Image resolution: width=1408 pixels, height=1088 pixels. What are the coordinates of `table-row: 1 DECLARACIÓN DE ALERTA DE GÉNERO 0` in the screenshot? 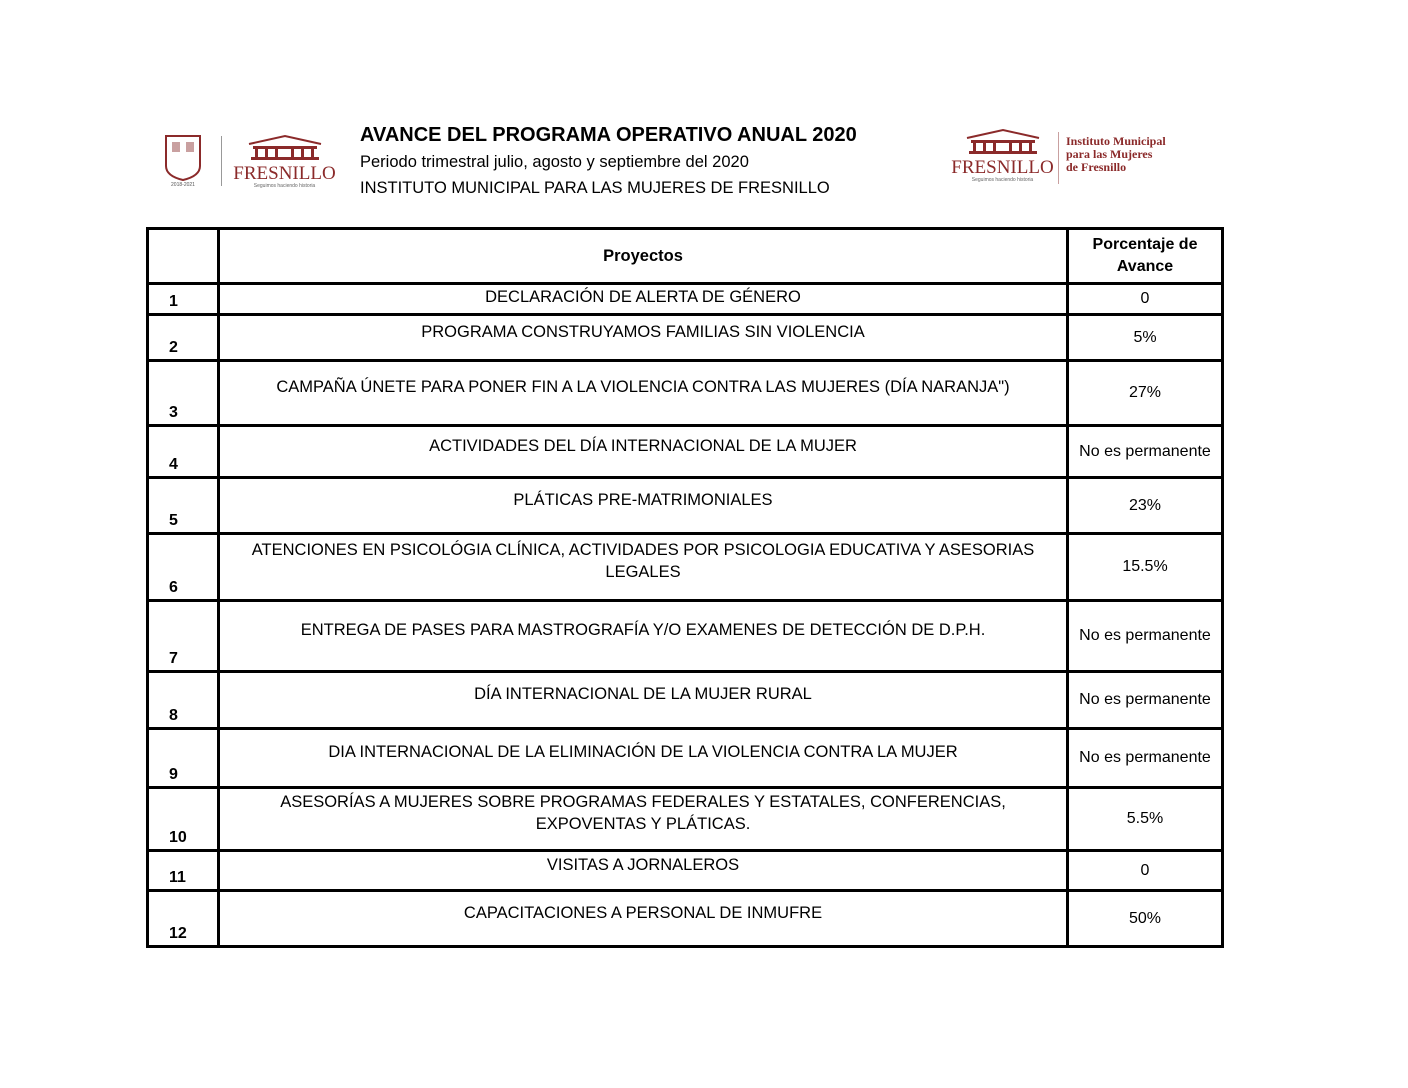 It's located at (685, 299).